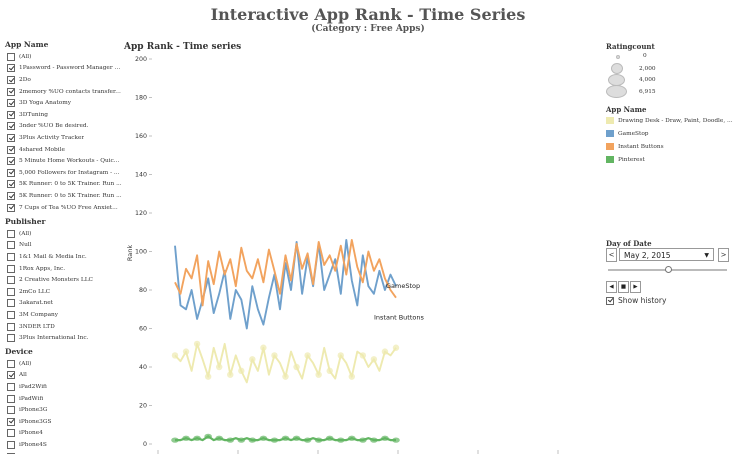  I want to click on device-filter-item: iPadWifi, so click(64, 399).